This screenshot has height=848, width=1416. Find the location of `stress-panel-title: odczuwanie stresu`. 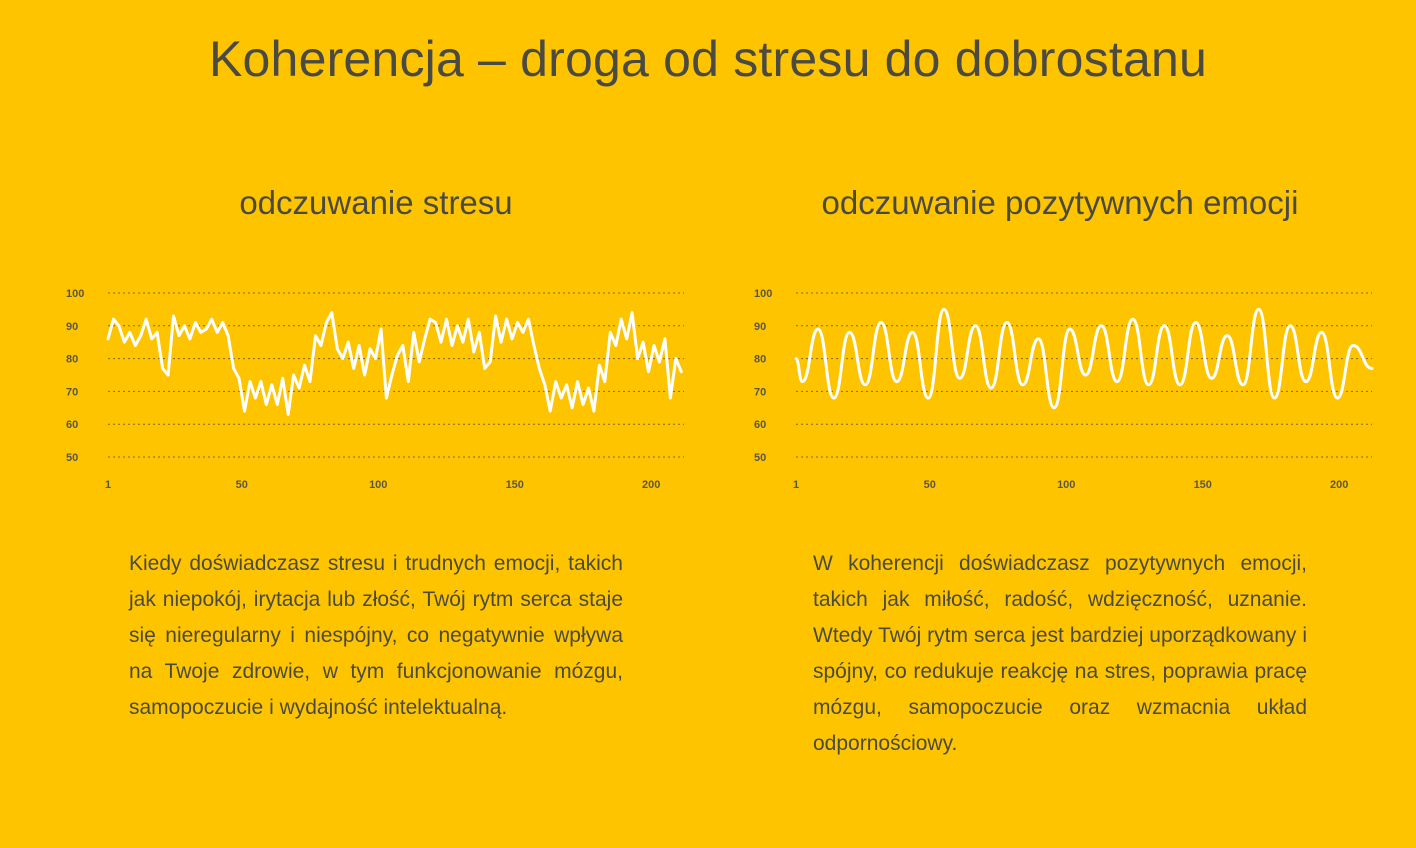

stress-panel-title: odczuwanie stresu is located at coordinates (376, 202).